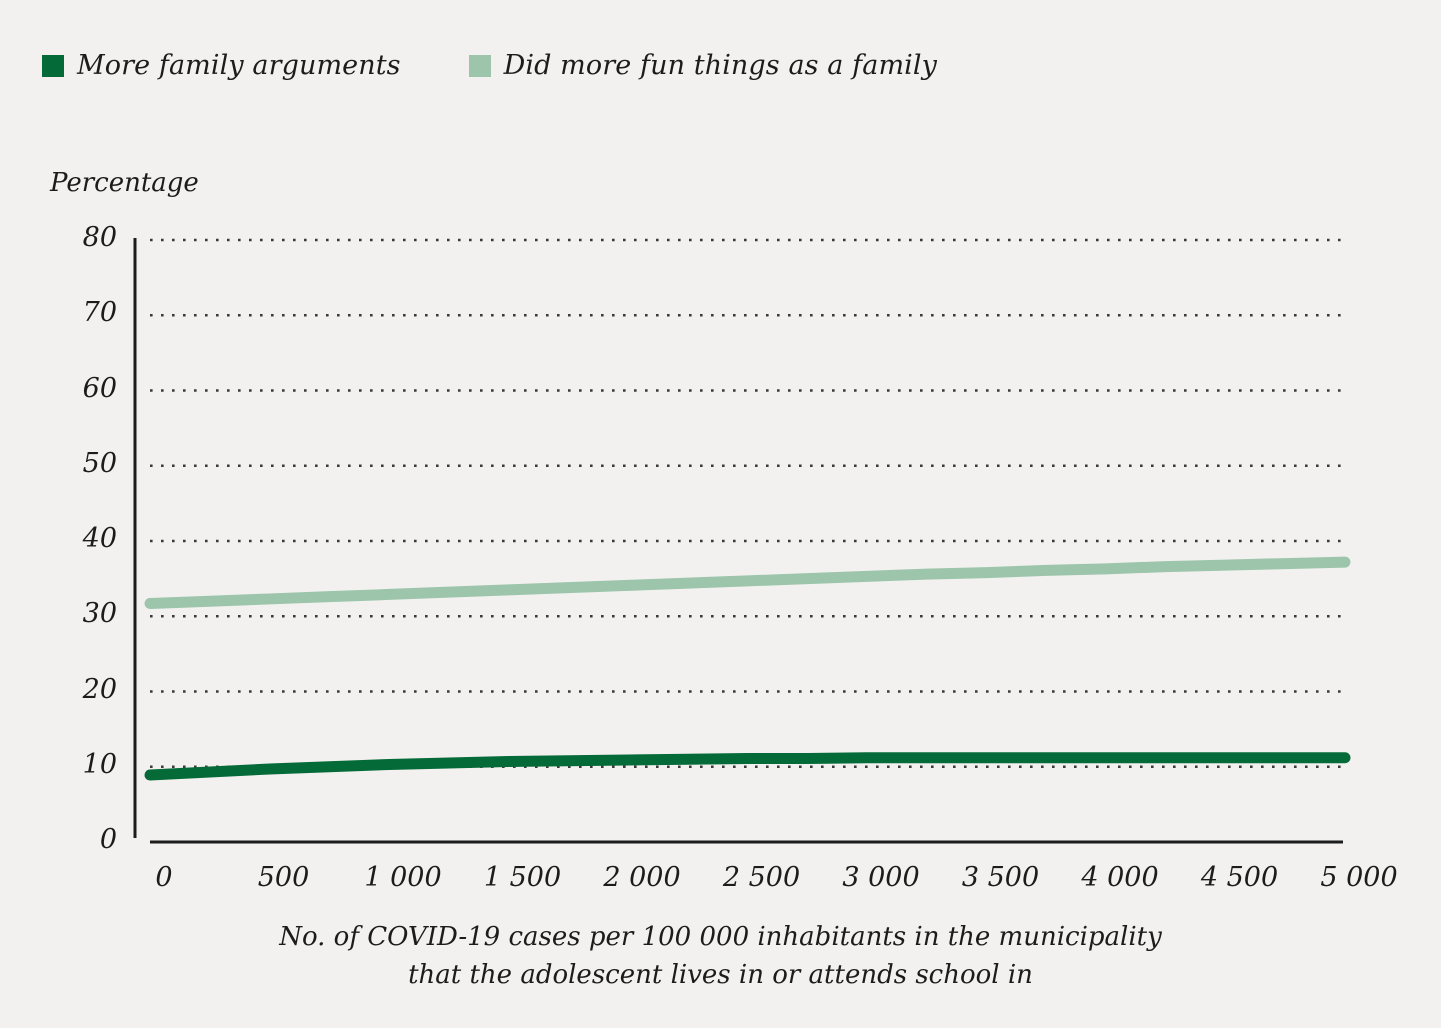  Describe the element at coordinates (99, 689) in the screenshot. I see `y-tick-text: 20` at that location.